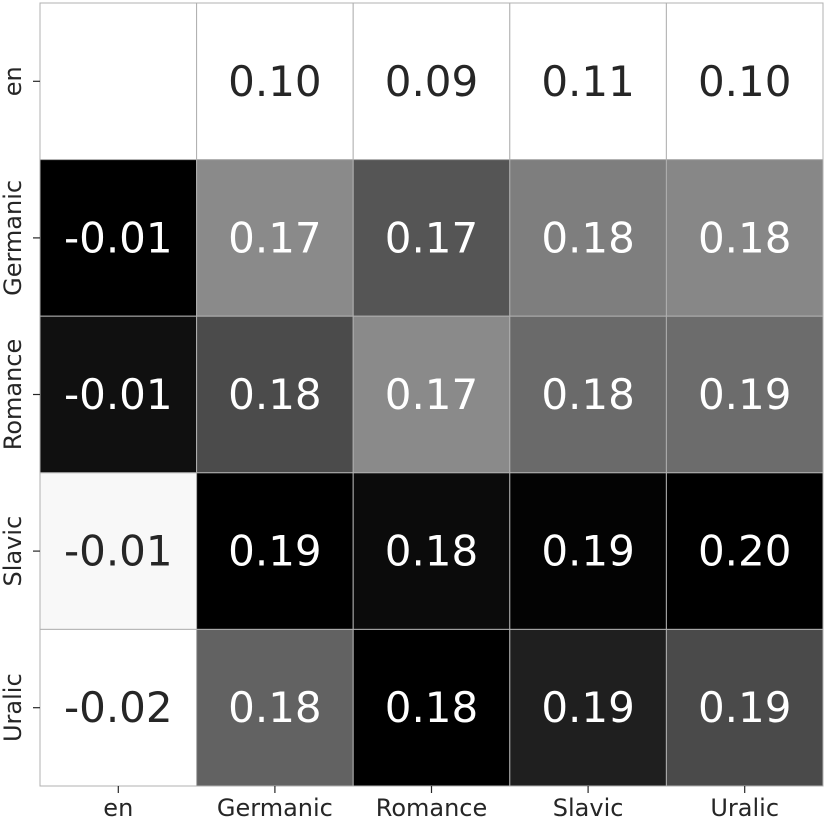 Image resolution: width=830 pixels, height=823 pixels. I want to click on cell-value-label: -0.02, so click(118, 707).